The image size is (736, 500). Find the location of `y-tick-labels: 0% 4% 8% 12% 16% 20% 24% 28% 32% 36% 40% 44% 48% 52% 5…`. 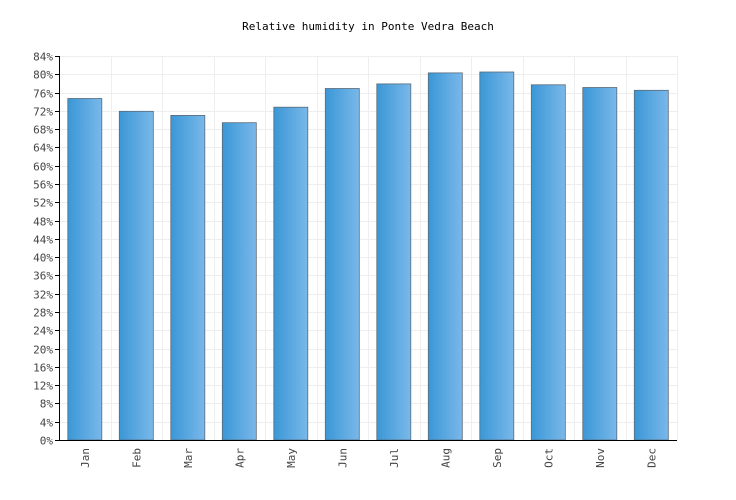

y-tick-labels: 0% 4% 8% 12% 16% 20% 24% 28% 32% 36% 40% 44% 48% 52% 5… is located at coordinates (43, 249).